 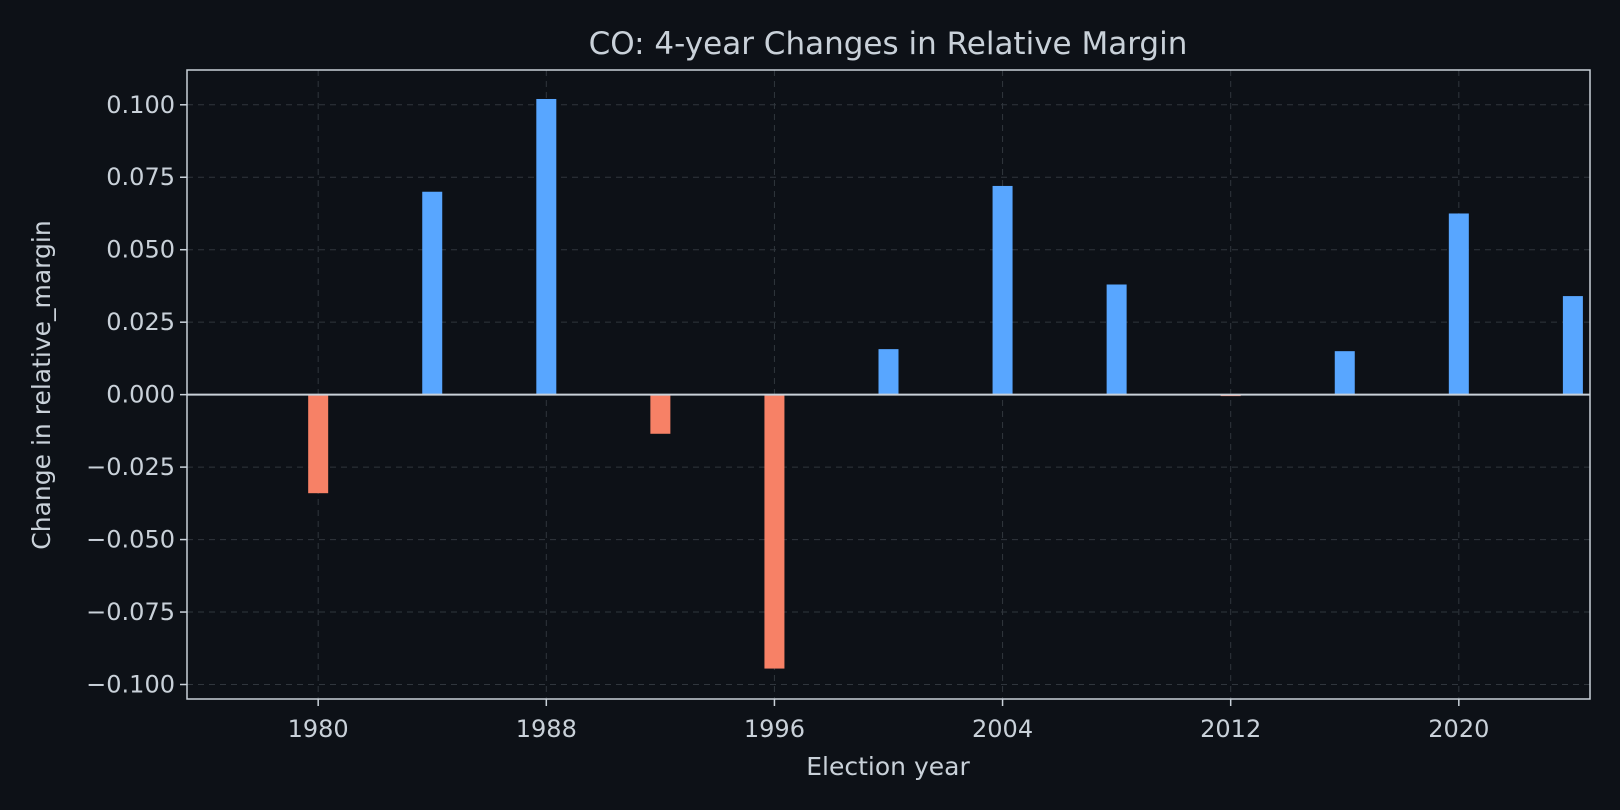 I want to click on x-tick-label: 2020, so click(x=1458, y=729).